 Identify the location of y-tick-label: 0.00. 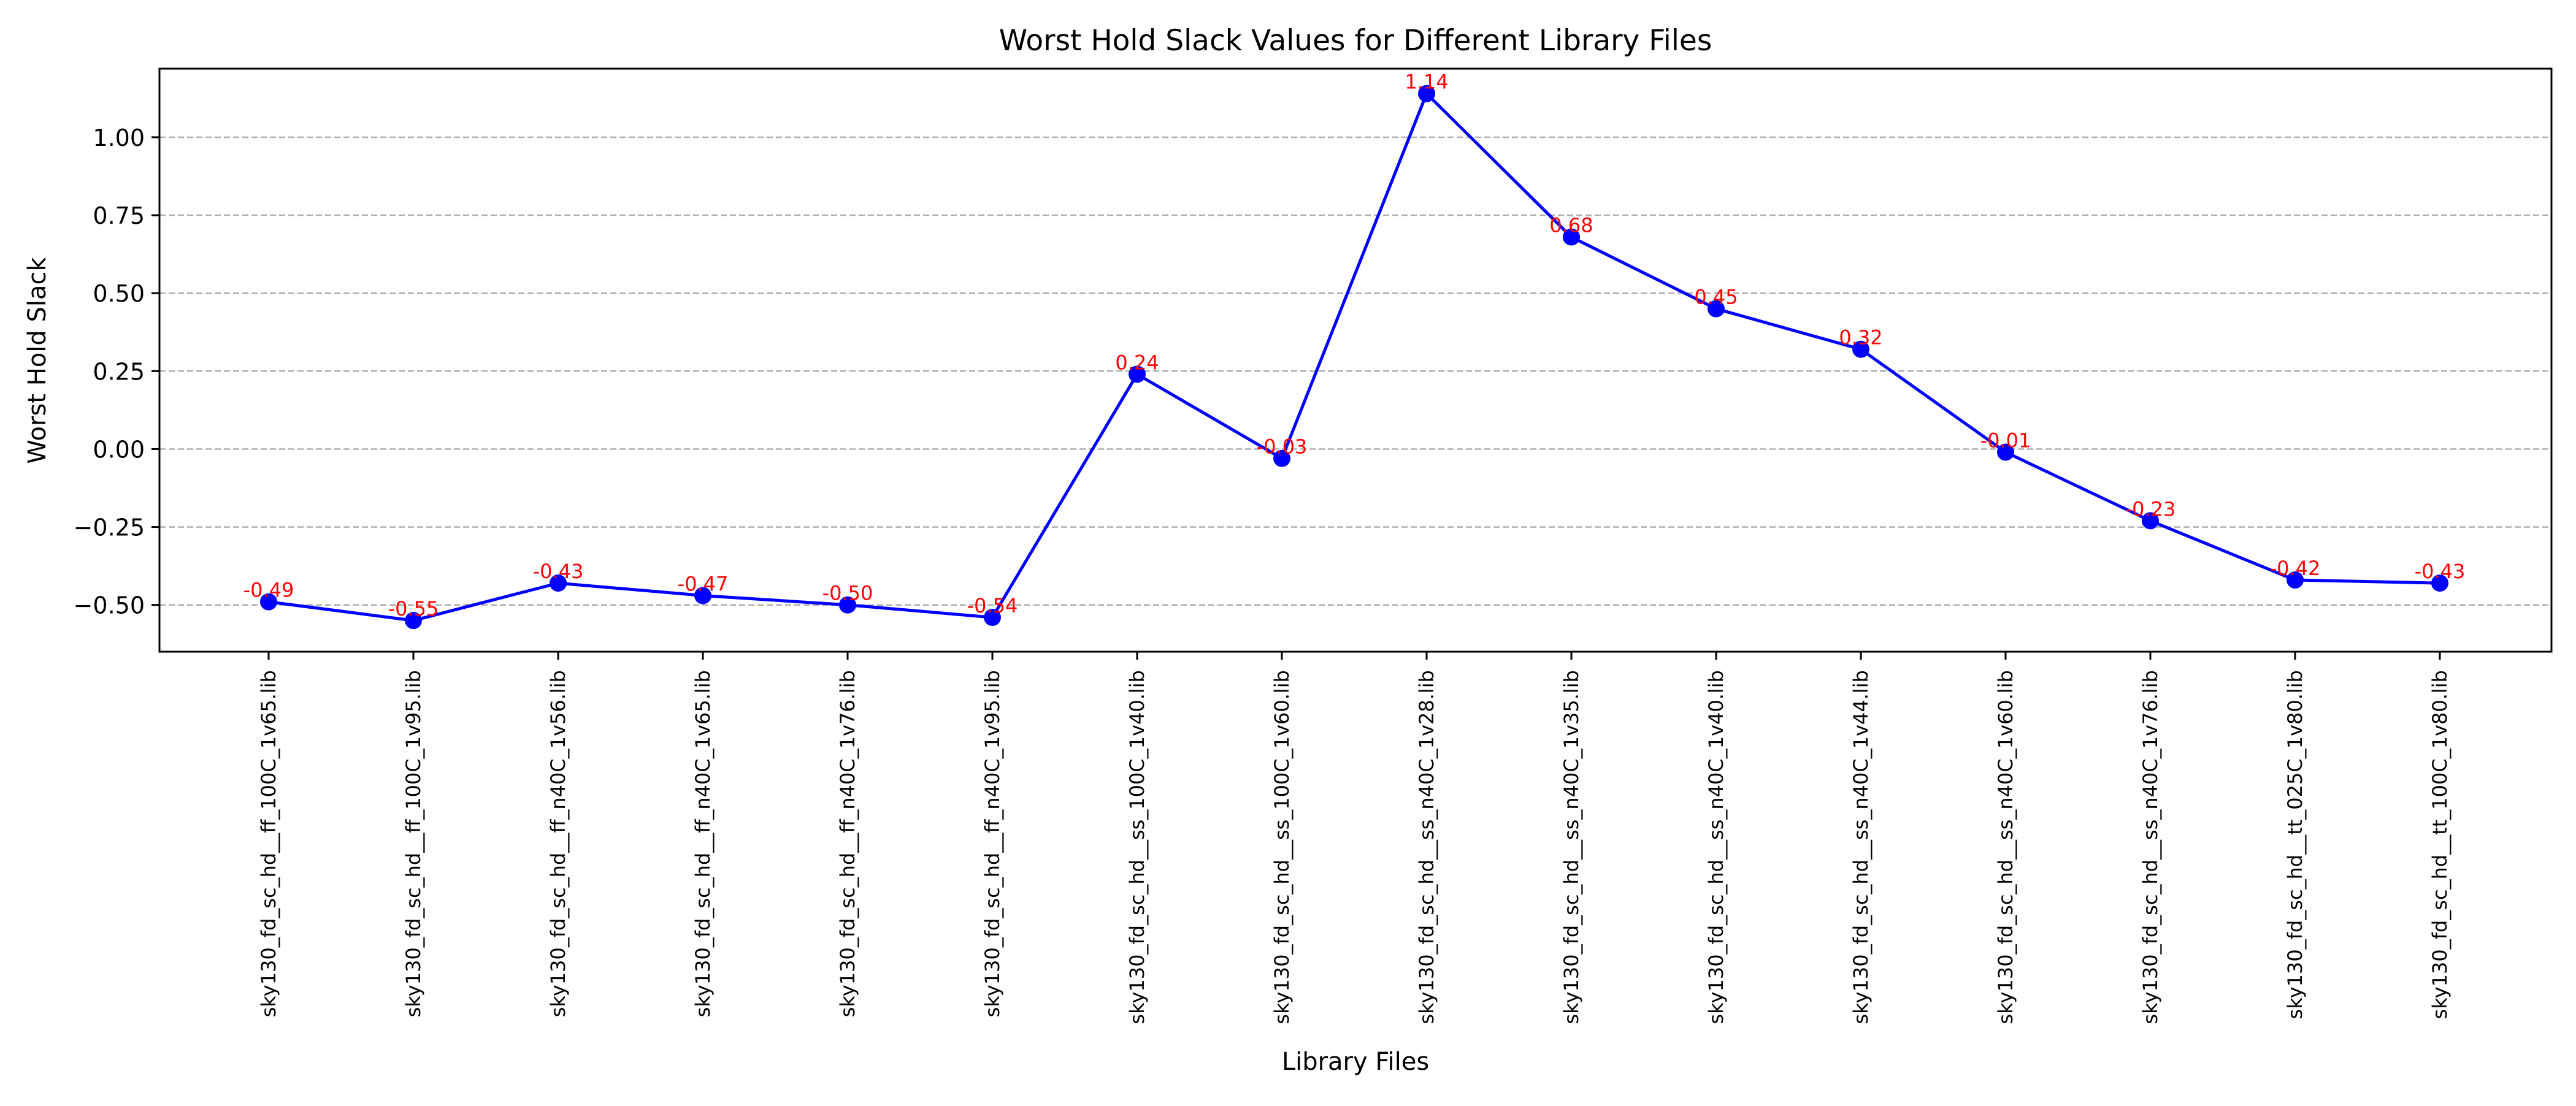
(119, 449).